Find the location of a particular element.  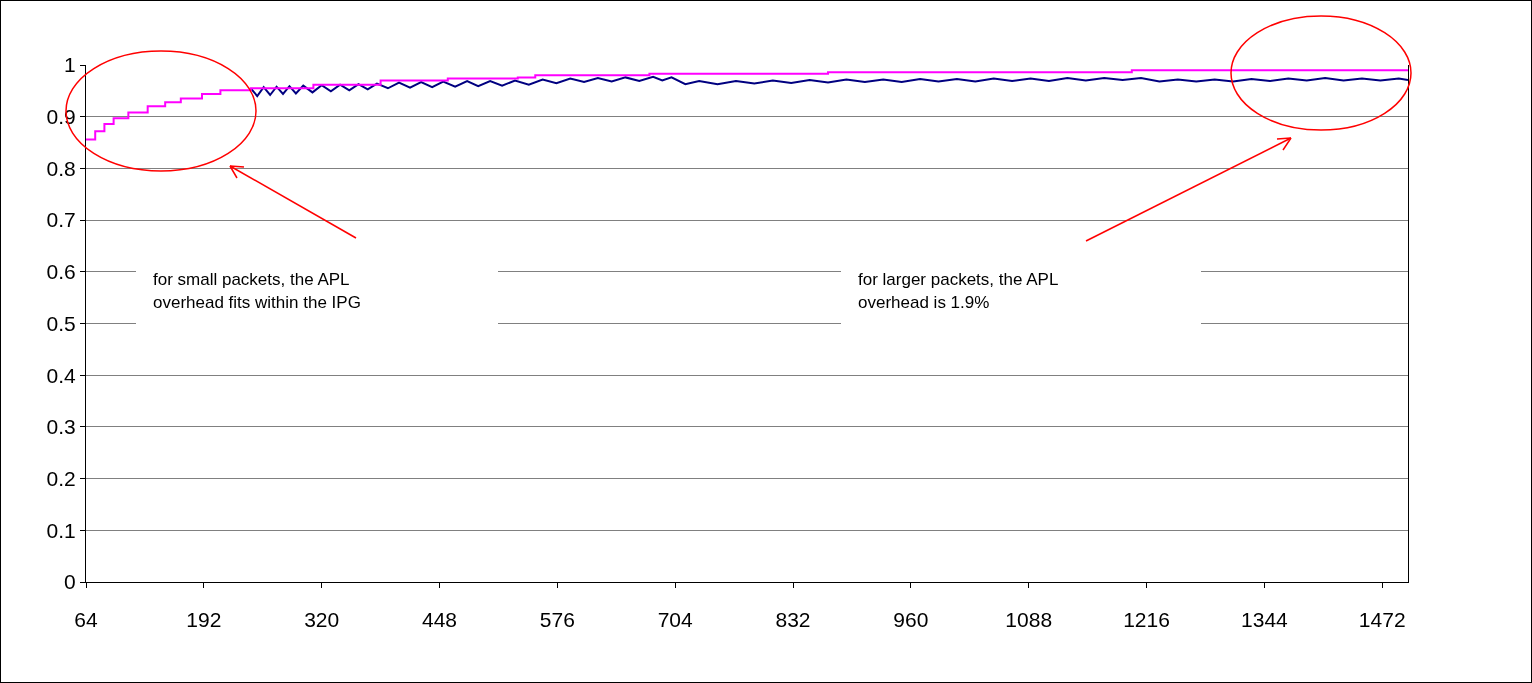

y-tick-label: 0.2 is located at coordinates (61, 478).